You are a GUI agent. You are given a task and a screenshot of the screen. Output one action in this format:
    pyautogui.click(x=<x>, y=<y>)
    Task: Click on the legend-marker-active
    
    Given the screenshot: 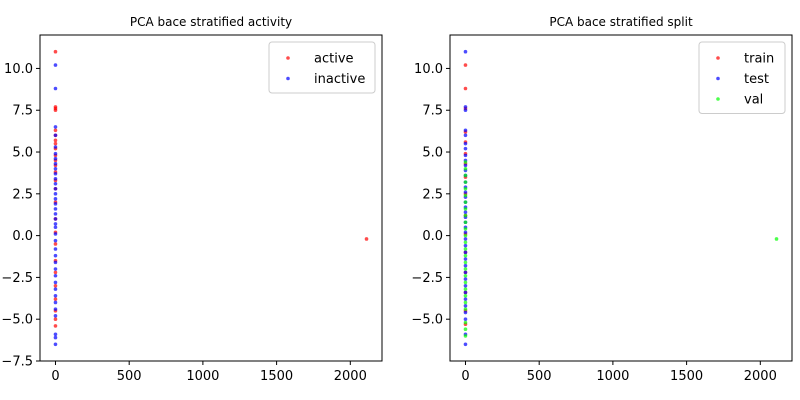 What is the action you would take?
    pyautogui.click(x=288, y=58)
    